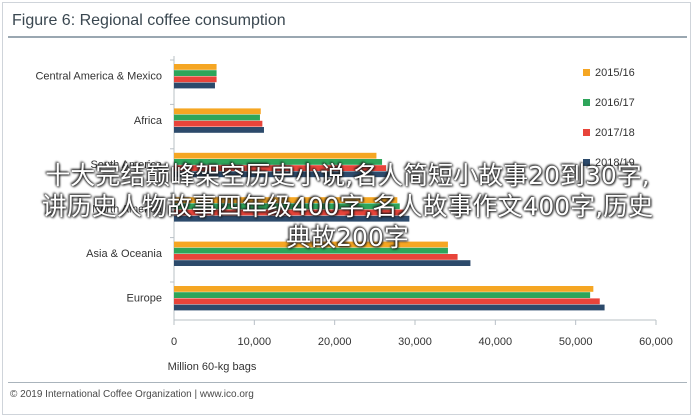  What do you see at coordinates (98, 76) in the screenshot?
I see `category-label: Central America & Mexico` at bounding box center [98, 76].